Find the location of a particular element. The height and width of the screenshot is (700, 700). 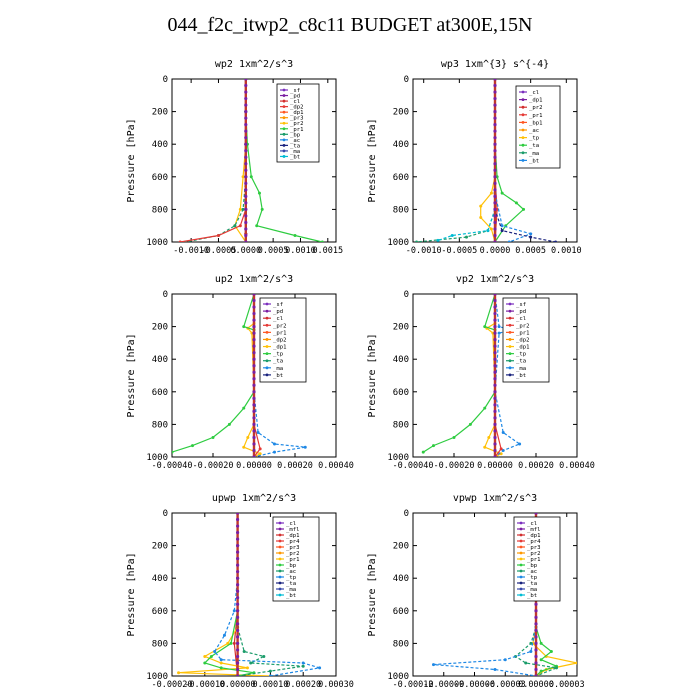

series-line-pr2 is located at coordinates (488, 160).